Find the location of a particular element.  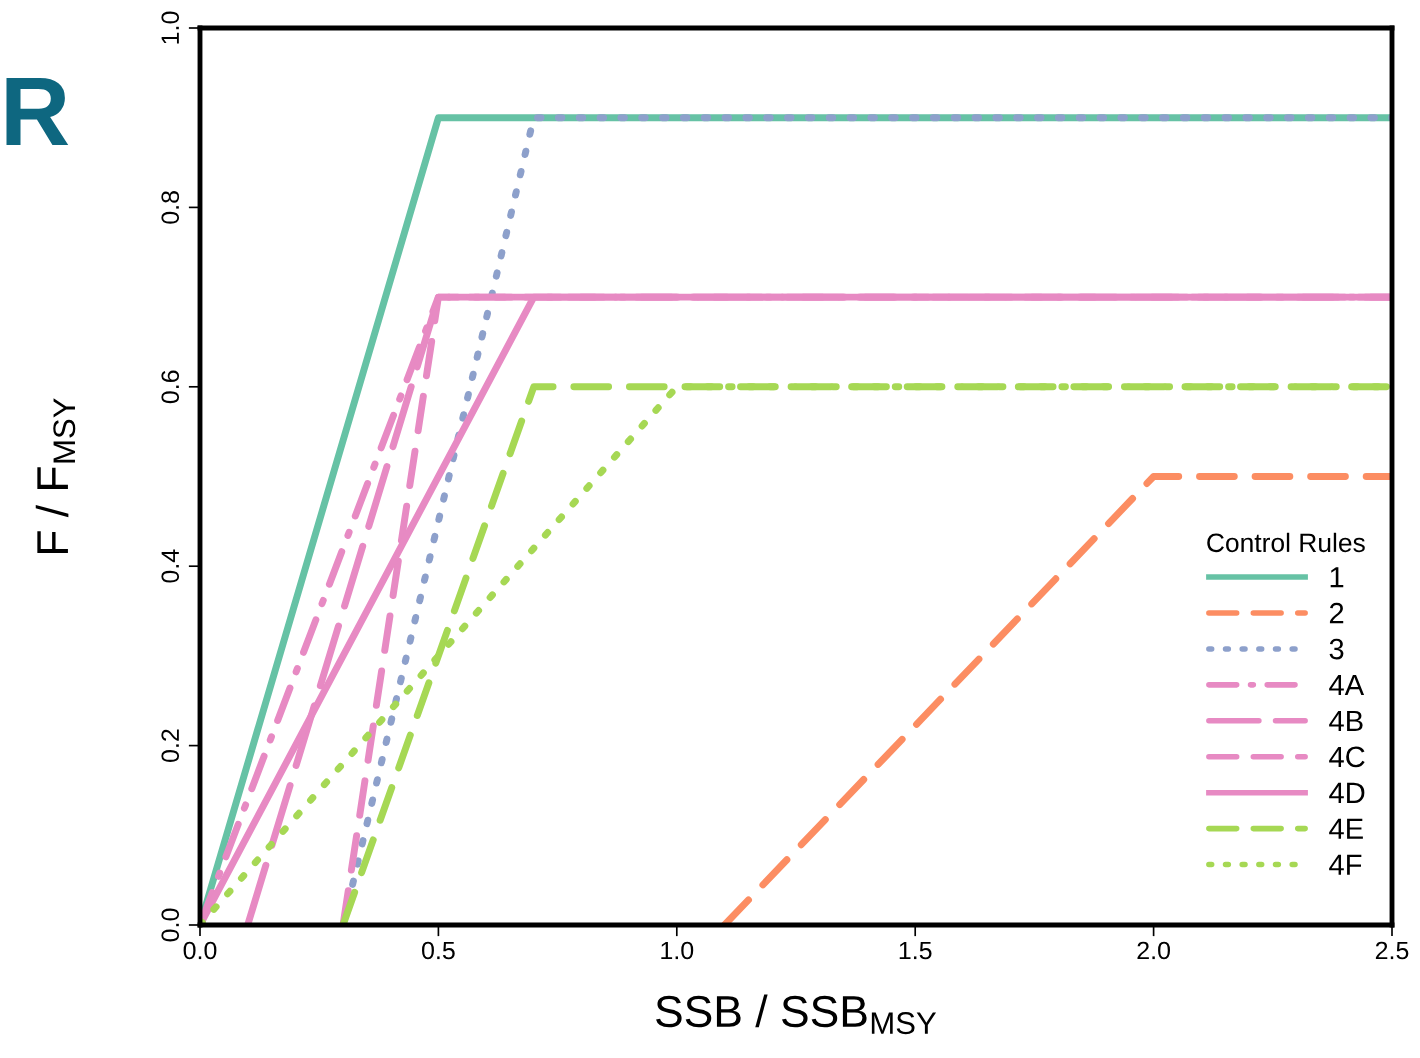

legend-label: 4B is located at coordinates (1346, 720).